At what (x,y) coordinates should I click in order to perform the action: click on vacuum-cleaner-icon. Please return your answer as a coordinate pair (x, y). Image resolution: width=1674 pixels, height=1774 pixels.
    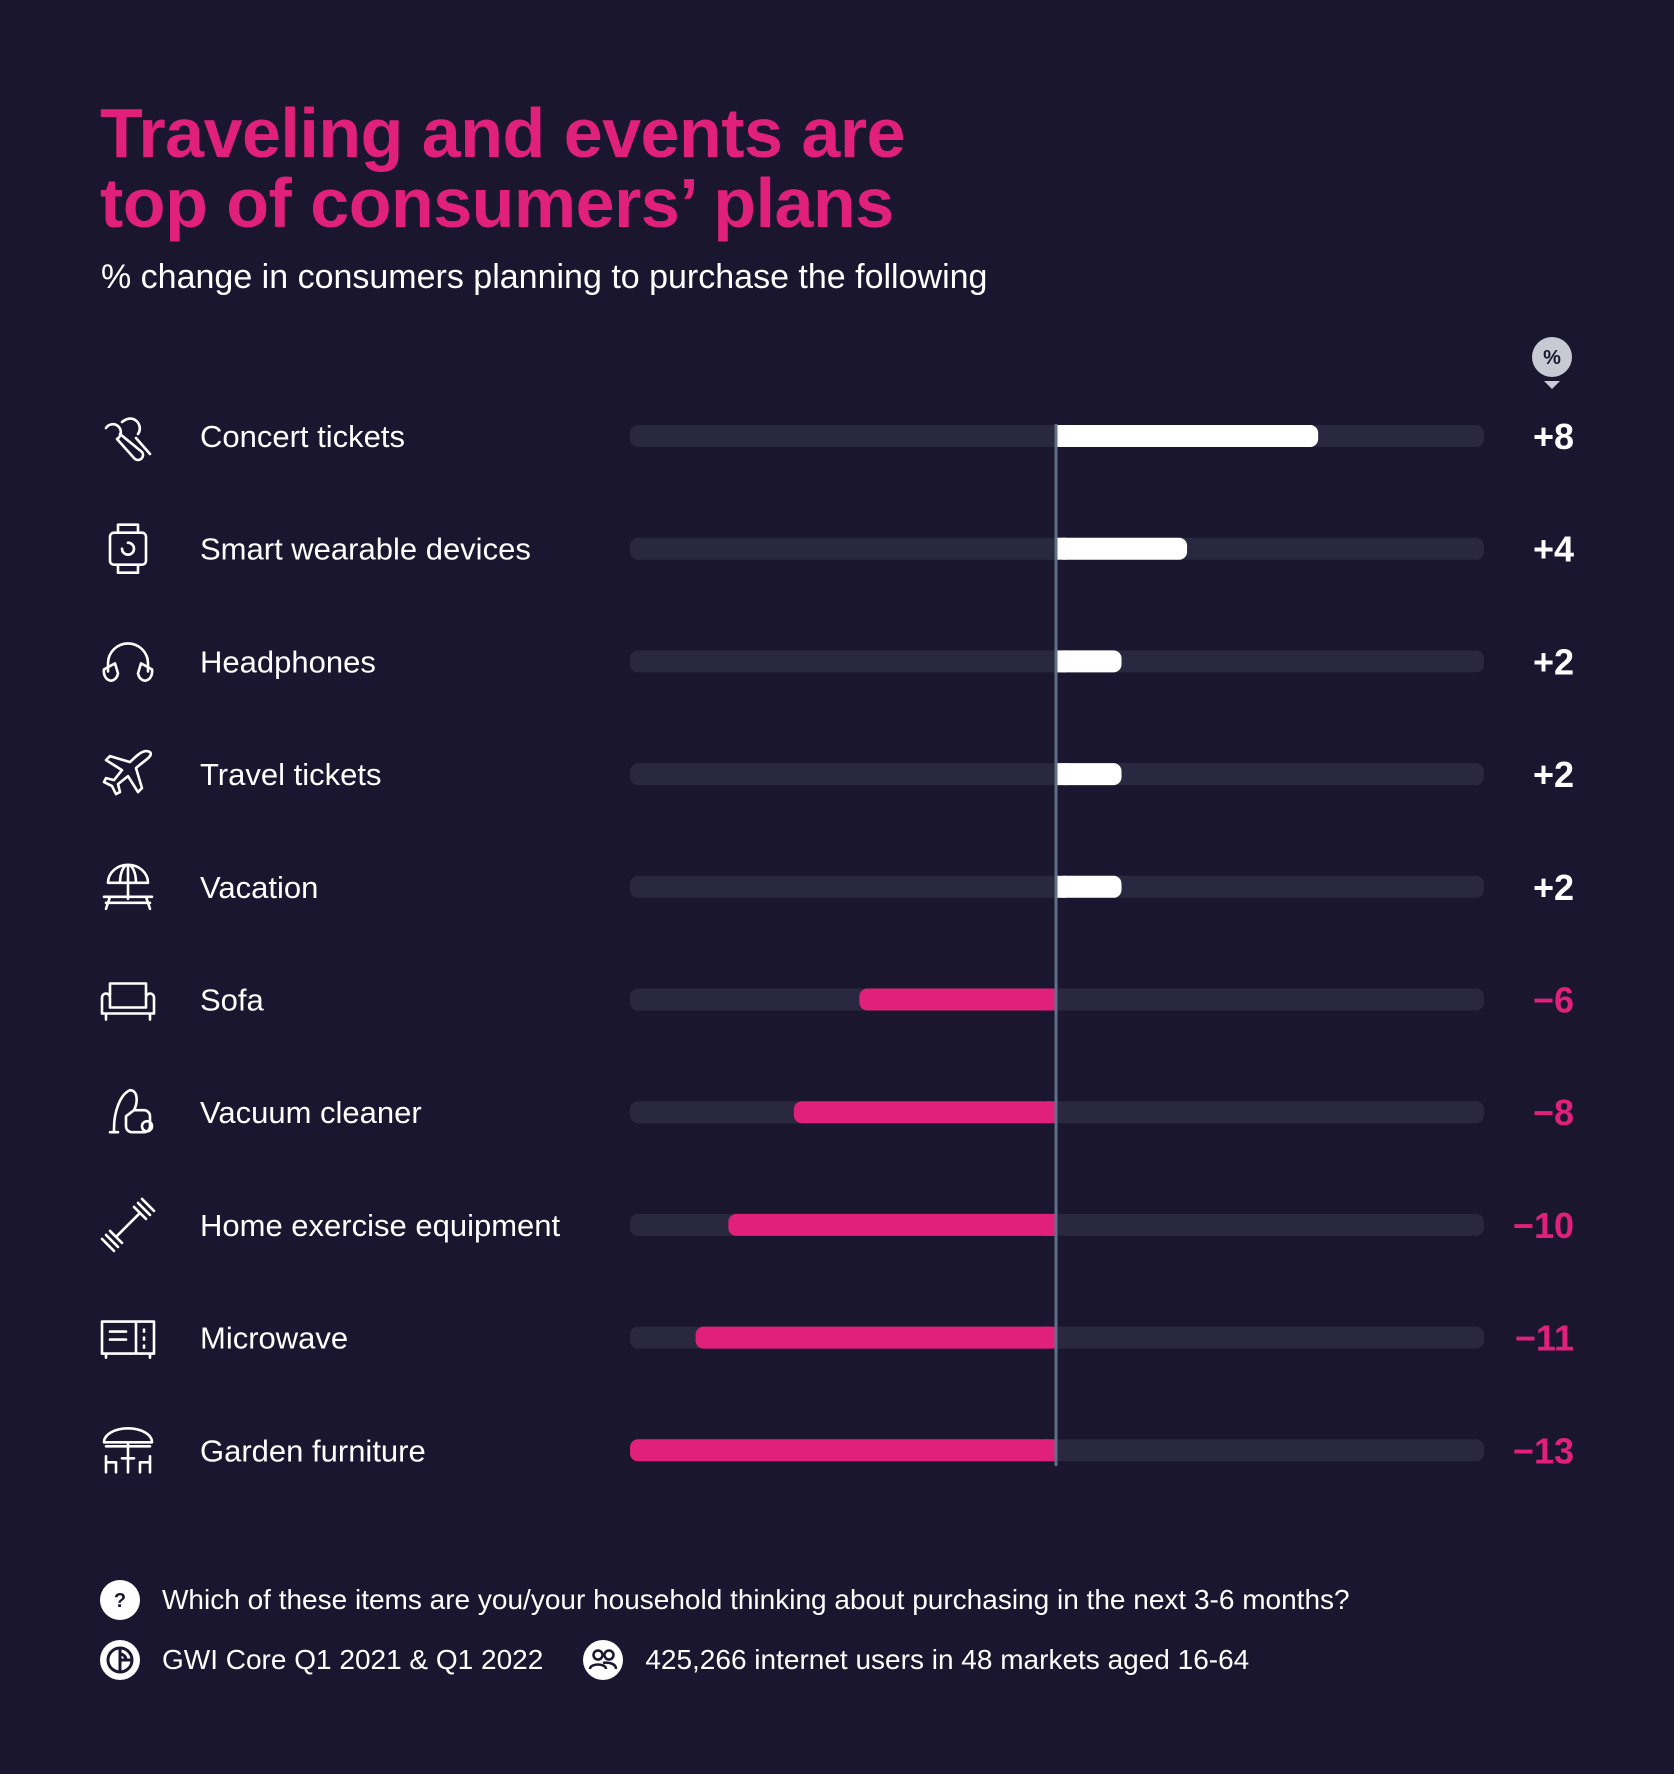
    Looking at the image, I should click on (131, 1111).